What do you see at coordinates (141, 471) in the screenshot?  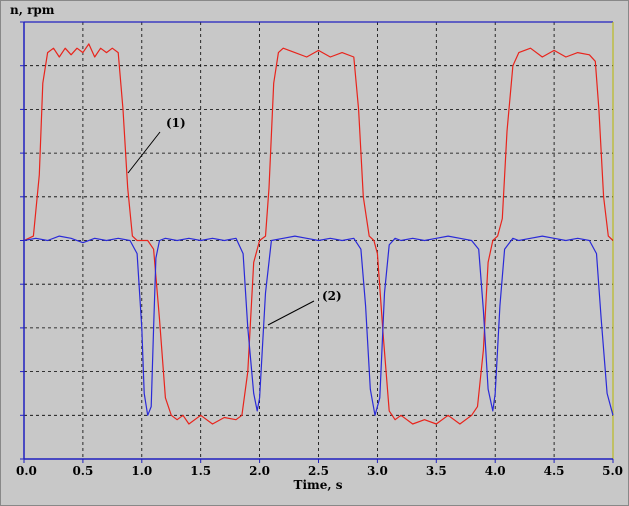 I see `x-tick-label: 1.0` at bounding box center [141, 471].